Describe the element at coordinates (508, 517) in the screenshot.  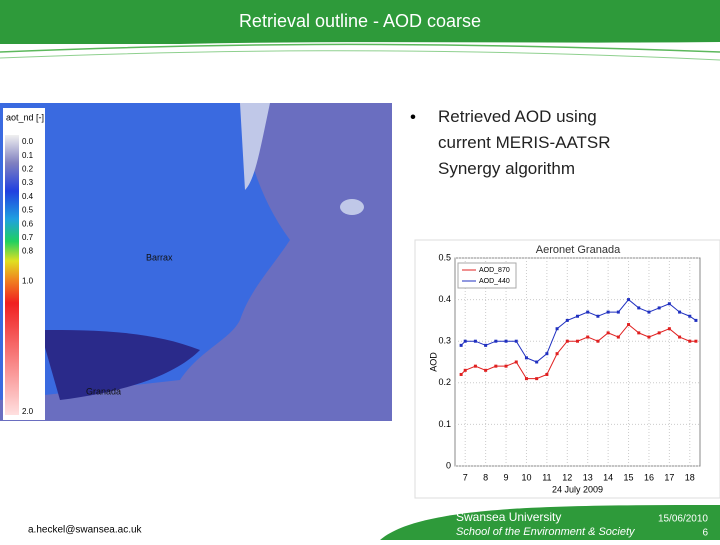
I see `footer-university: Swansea University` at that location.